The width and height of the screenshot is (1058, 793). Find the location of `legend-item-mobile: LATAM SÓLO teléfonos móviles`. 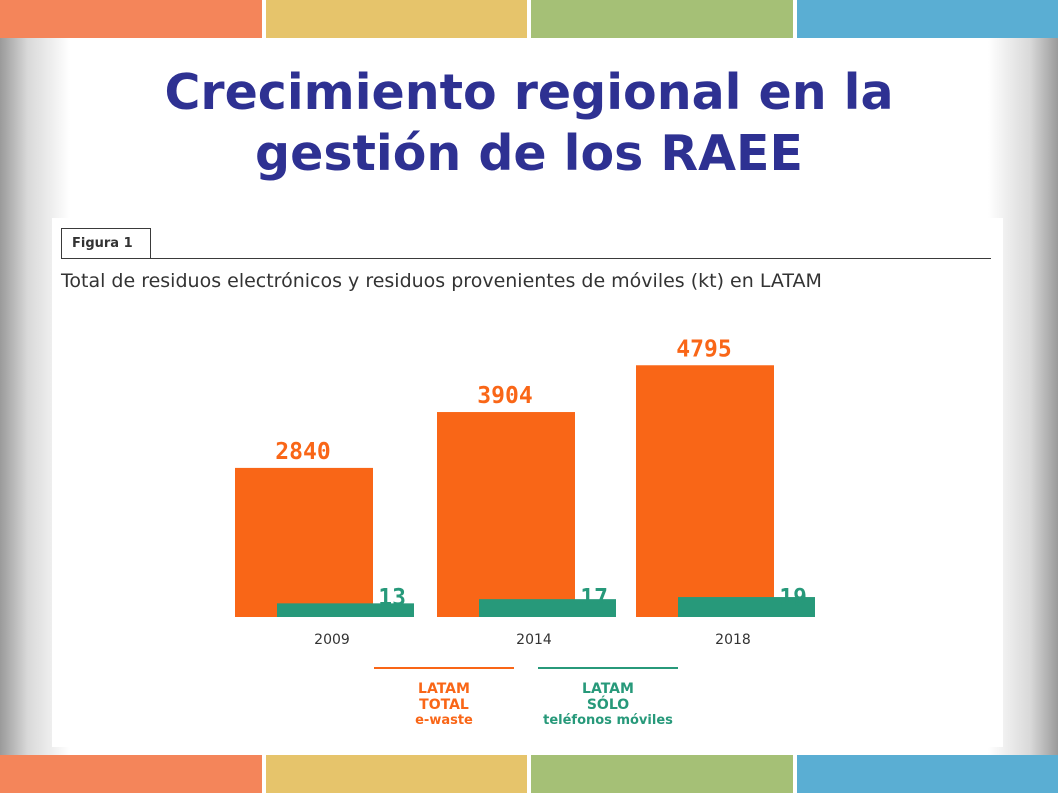

legend-item-mobile: LATAM SÓLO teléfonos móviles is located at coordinates (608, 698).